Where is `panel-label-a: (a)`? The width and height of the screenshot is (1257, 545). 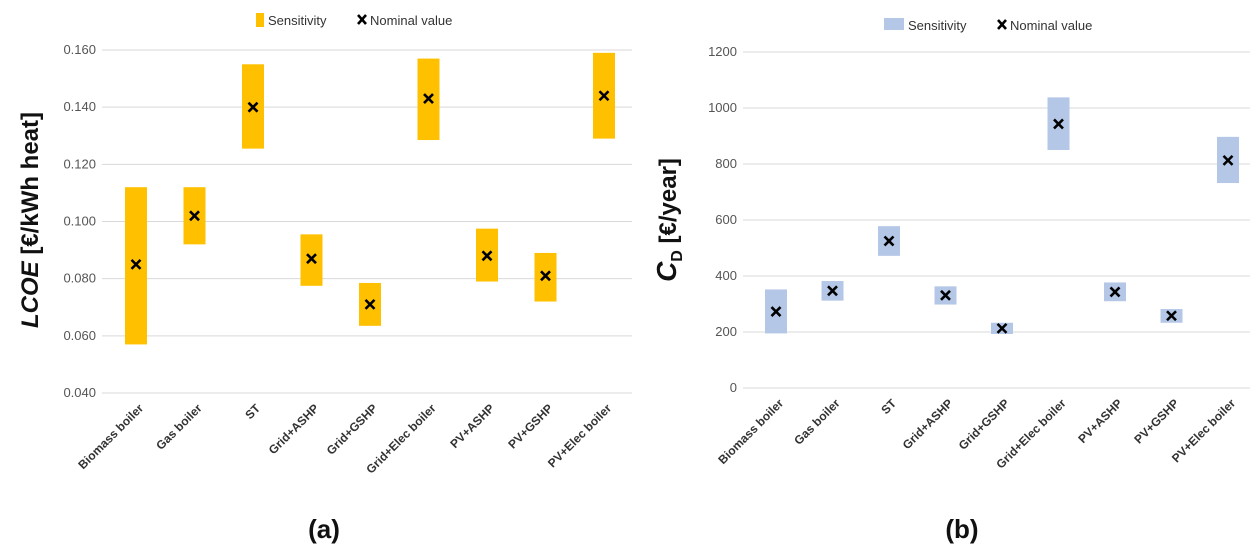 panel-label-a: (a) is located at coordinates (324, 529).